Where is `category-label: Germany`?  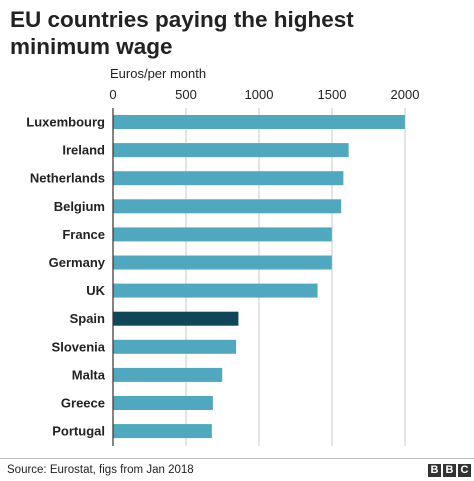
category-label: Germany is located at coordinates (77, 262).